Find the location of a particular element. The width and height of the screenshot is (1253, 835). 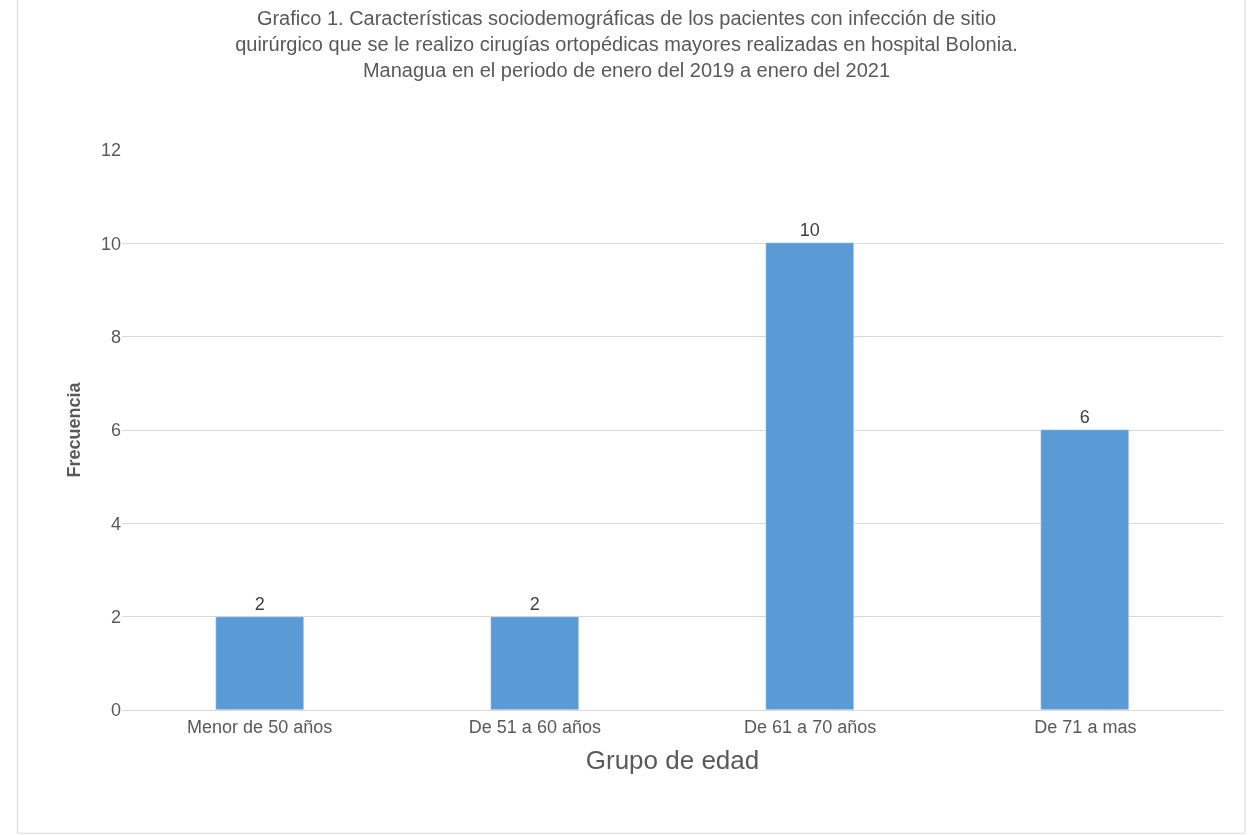

data-label: 10 is located at coordinates (809, 229).